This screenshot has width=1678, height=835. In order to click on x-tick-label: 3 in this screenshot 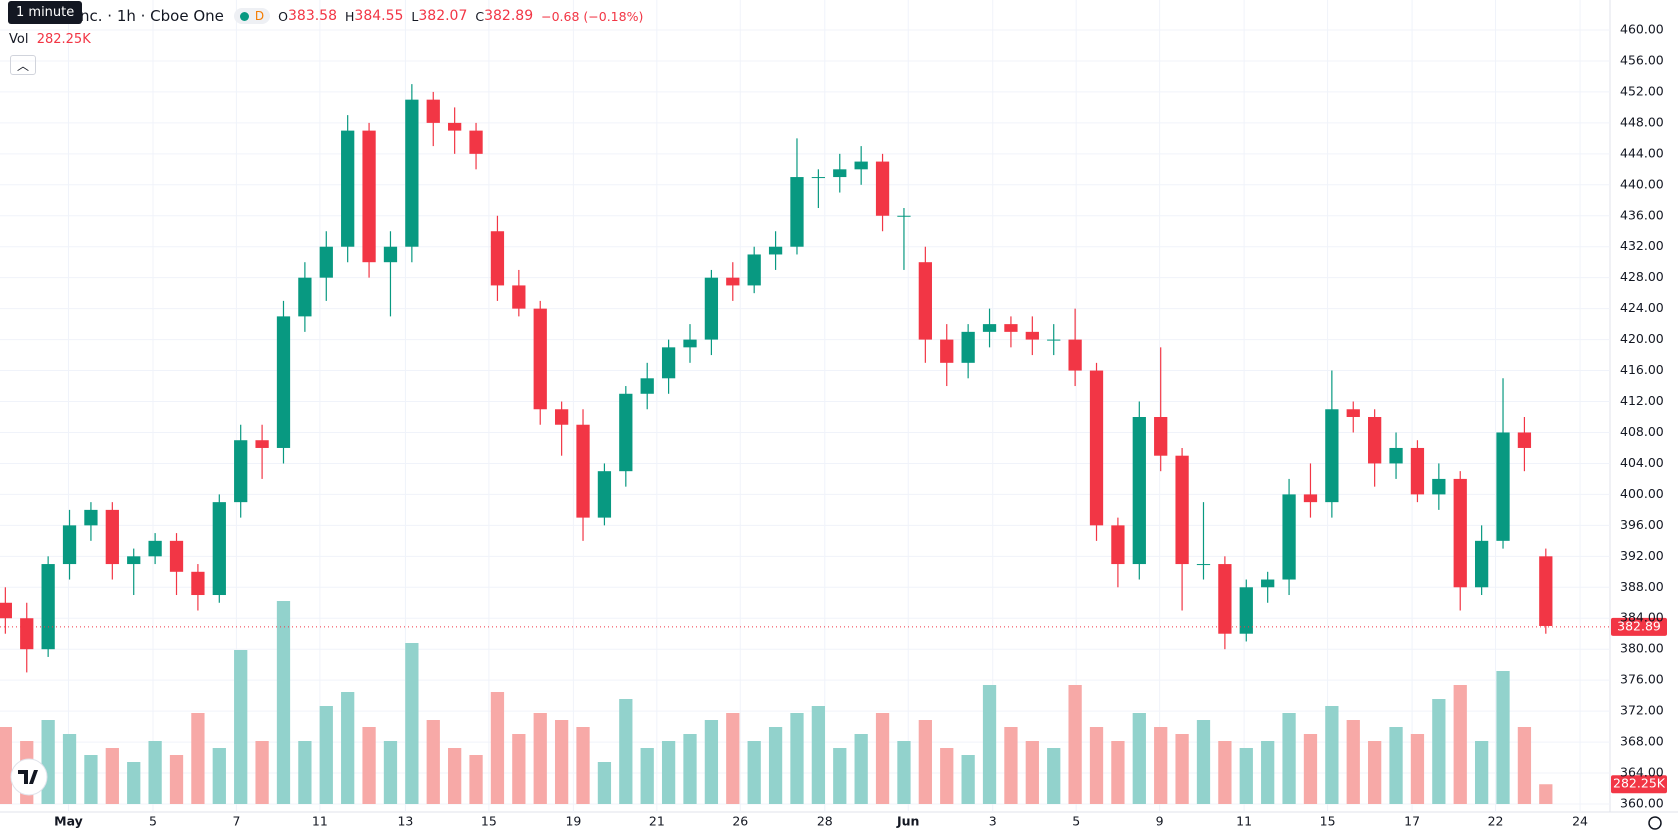, I will do `click(993, 821)`.